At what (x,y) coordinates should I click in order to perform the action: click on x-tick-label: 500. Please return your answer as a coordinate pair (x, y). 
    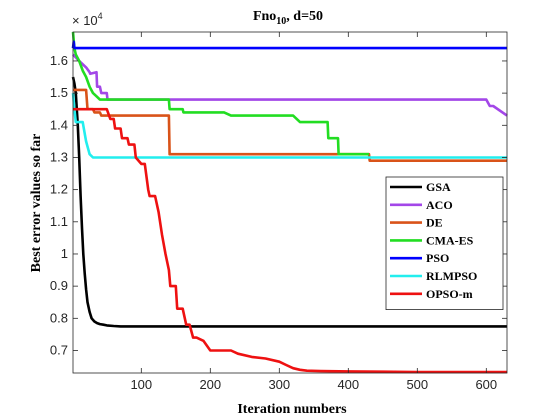
    Looking at the image, I should click on (417, 384).